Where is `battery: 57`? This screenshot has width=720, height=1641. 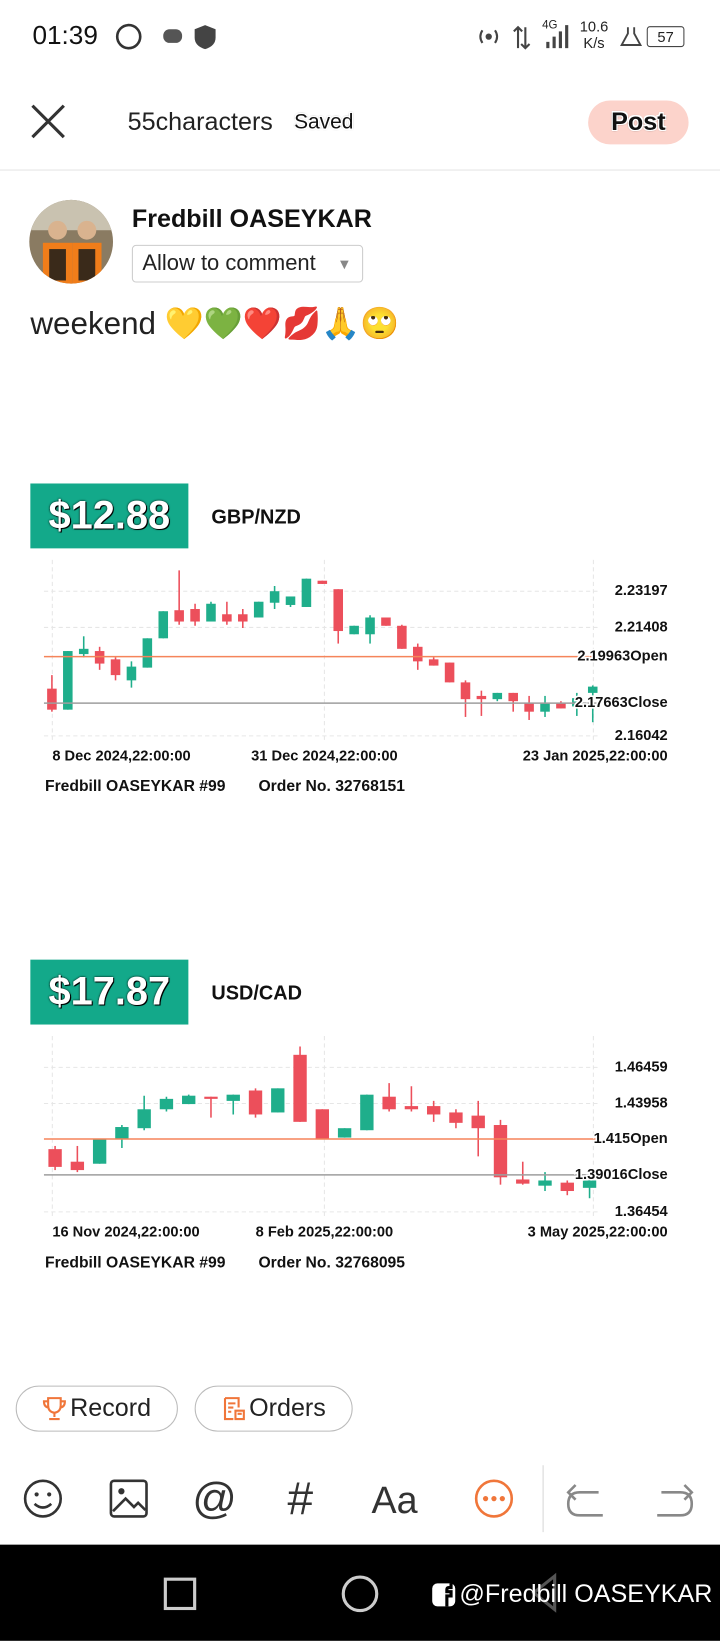 battery: 57 is located at coordinates (665, 37).